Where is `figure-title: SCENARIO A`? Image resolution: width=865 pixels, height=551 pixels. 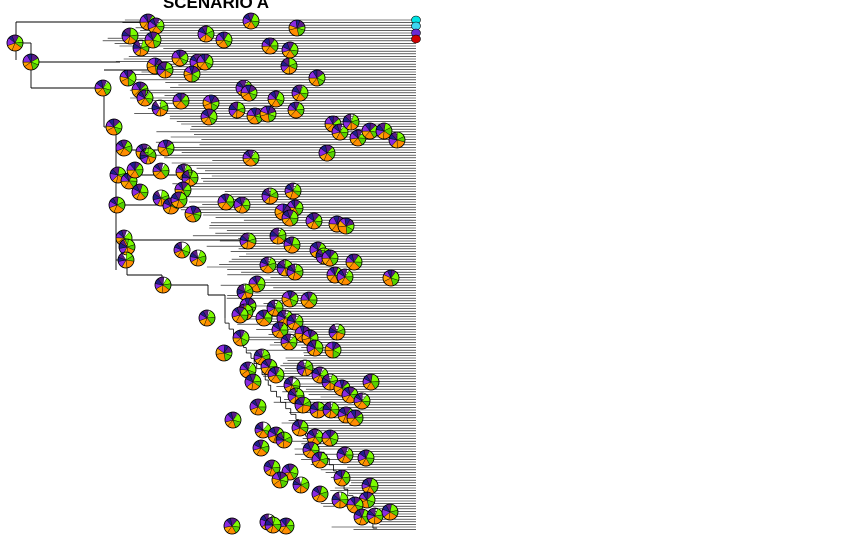
figure-title: SCENARIO A is located at coordinates (216, 6).